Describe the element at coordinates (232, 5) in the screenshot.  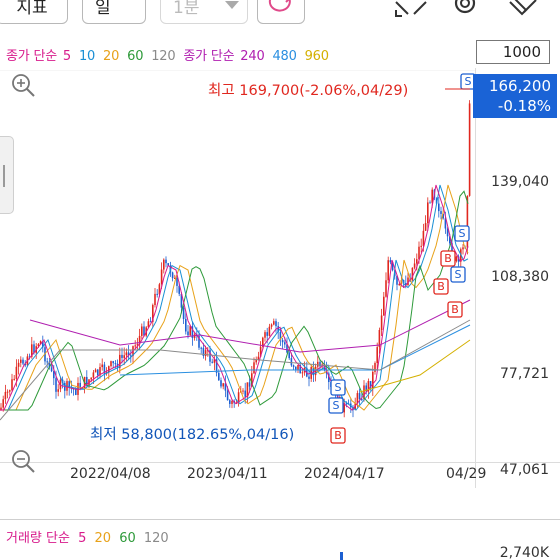
I see `chevron-down-icon` at that location.